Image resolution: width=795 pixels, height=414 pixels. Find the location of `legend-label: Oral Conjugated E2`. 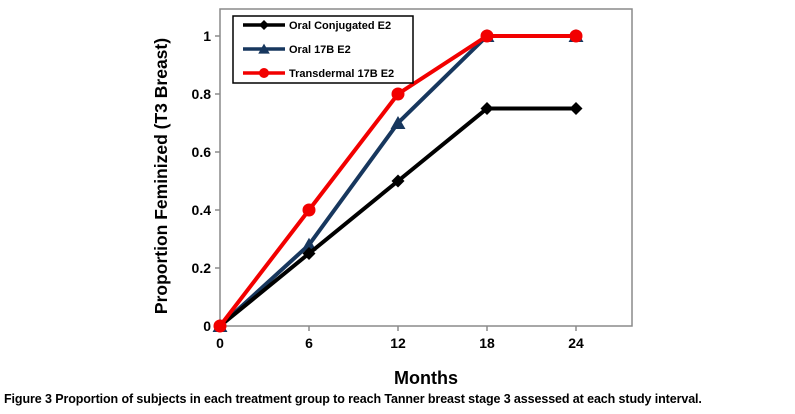

legend-label: Oral Conjugated E2 is located at coordinates (340, 26).